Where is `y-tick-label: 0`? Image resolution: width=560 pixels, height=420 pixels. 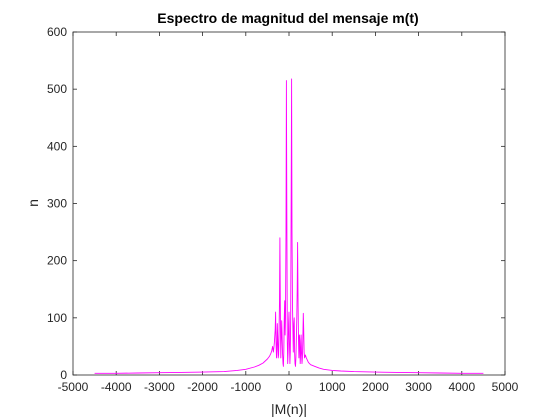 y-tick-label: 0 is located at coordinates (63, 375).